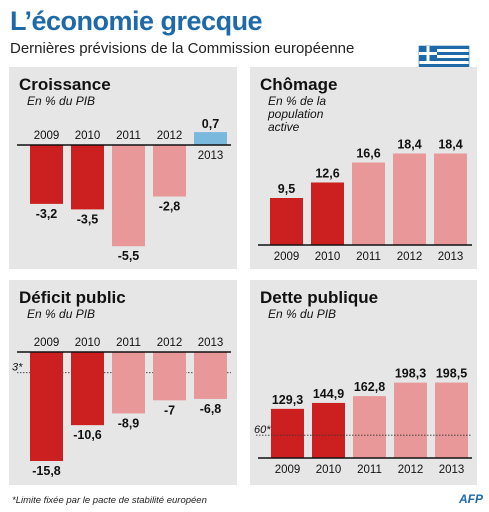 Image resolution: width=489 pixels, height=512 pixels. What do you see at coordinates (327, 174) in the screenshot?
I see `value-label: 12,6` at bounding box center [327, 174].